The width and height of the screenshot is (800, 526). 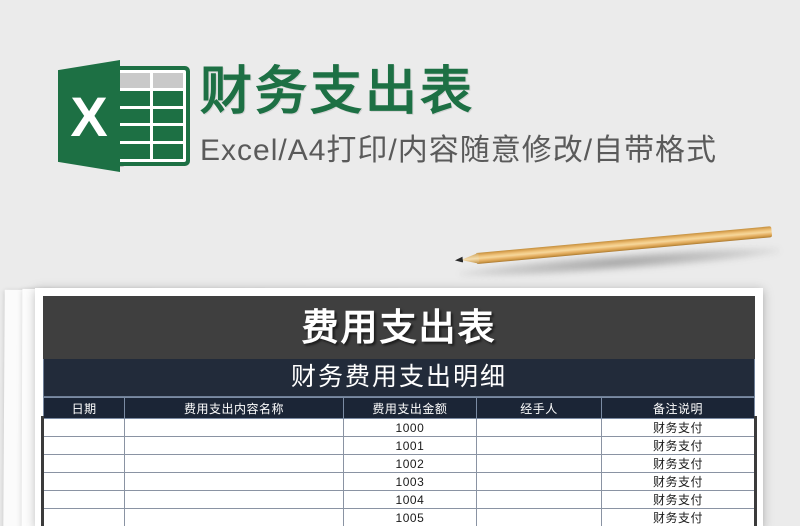 I want to click on document-subtitle: 财务费用支出明细, so click(x=398, y=377).